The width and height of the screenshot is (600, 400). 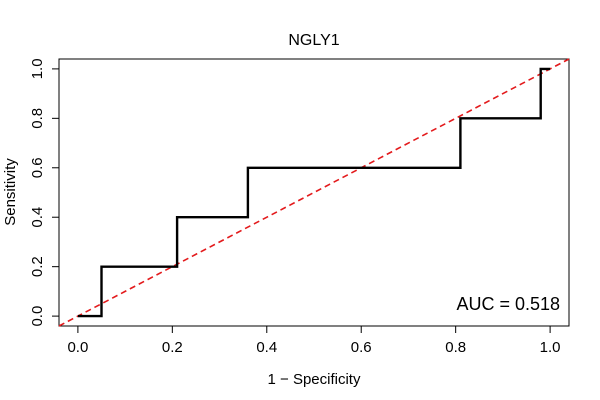 I want to click on y-tick-label: 0.2, so click(x=37, y=266).